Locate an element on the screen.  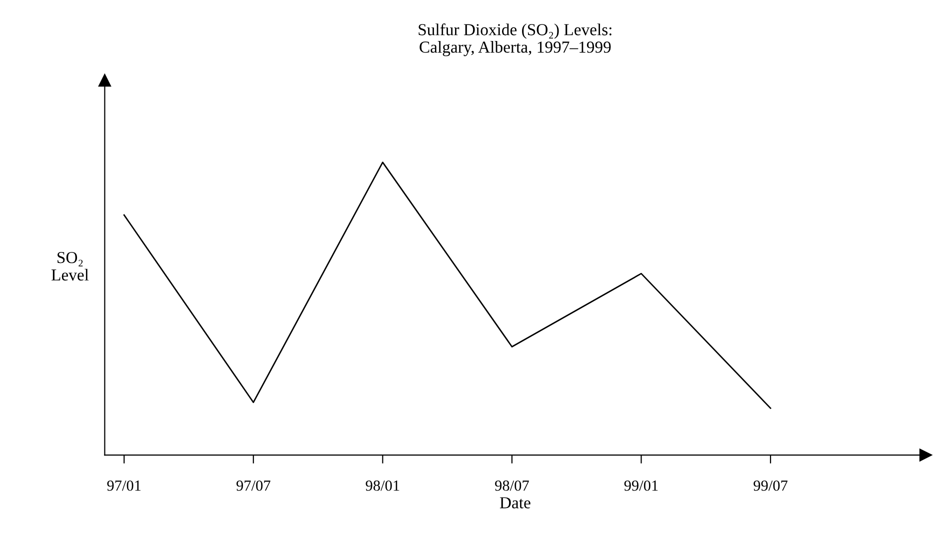
y-axis-title: SO₂ Level is located at coordinates (70, 266).